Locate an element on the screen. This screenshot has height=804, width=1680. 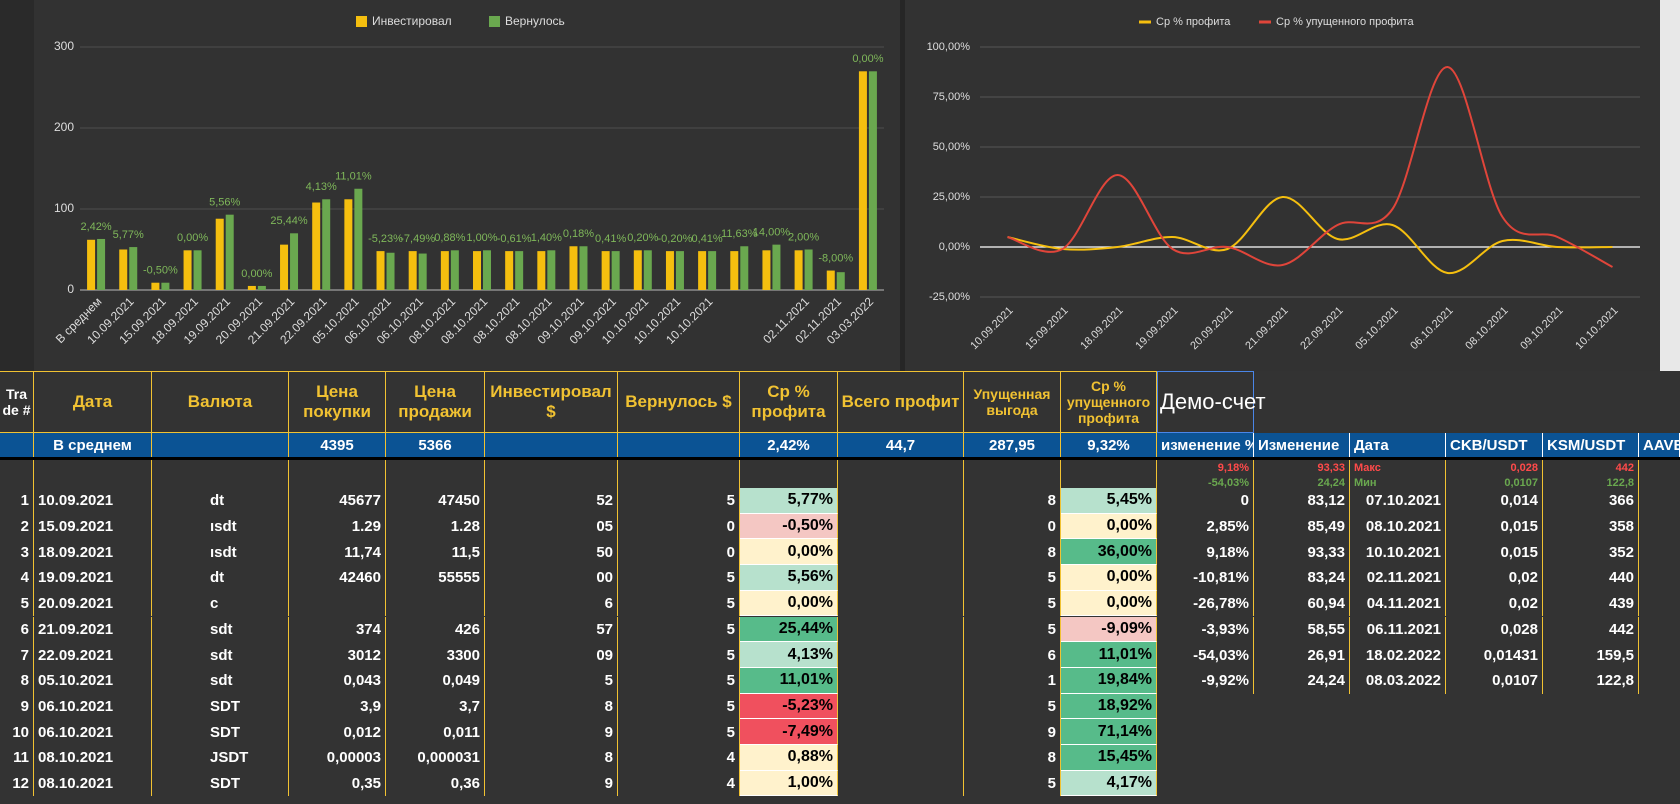
table-cell: 7 is located at coordinates (17, 655).